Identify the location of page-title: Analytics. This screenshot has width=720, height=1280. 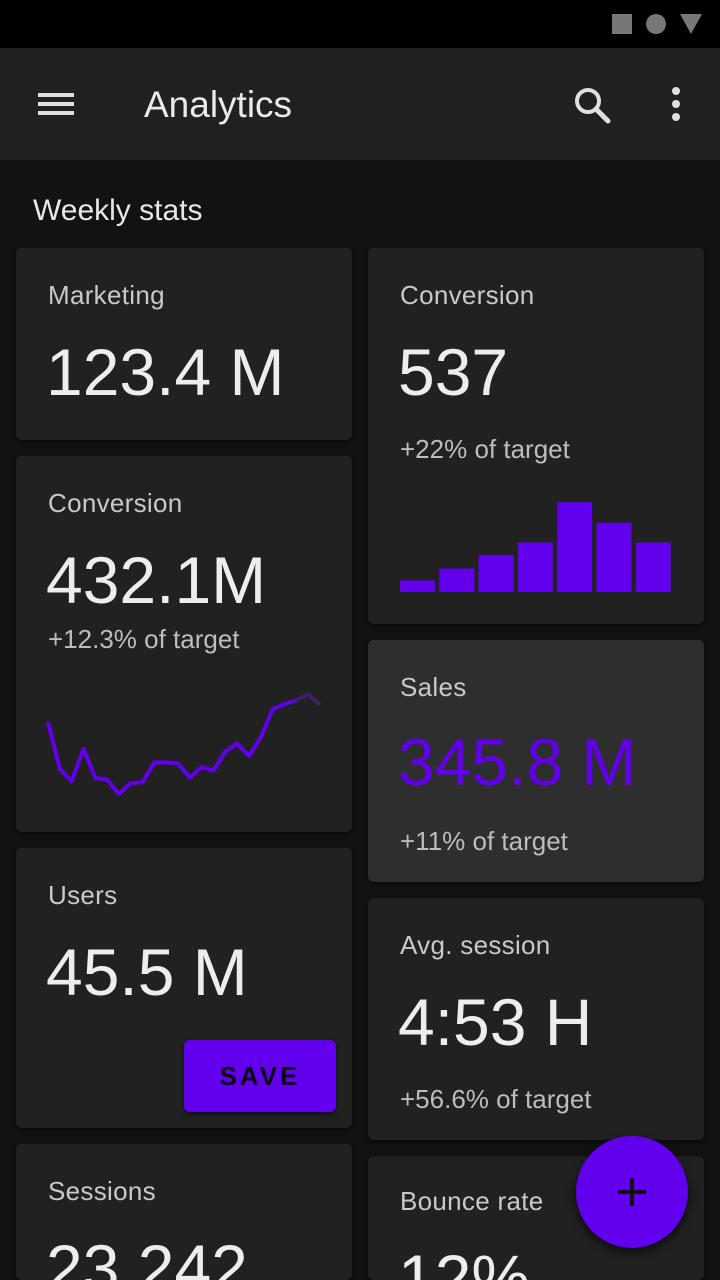
(218, 104).